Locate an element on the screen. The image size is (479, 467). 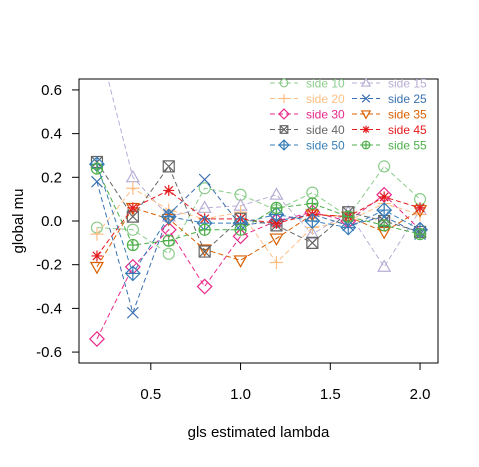
legend-item-side-10: side 10 is located at coordinates (307, 84).